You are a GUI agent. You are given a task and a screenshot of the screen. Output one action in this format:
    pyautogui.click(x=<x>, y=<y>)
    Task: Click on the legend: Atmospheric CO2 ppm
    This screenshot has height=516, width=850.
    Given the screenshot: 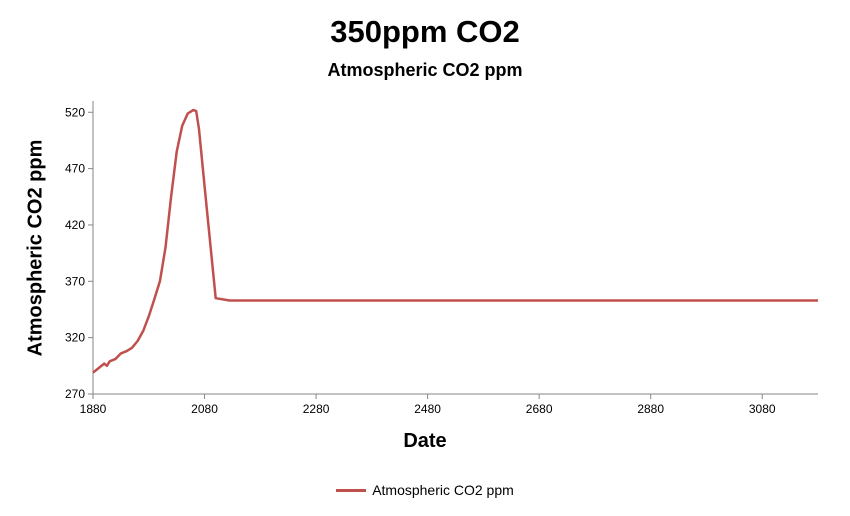 What is the action you would take?
    pyautogui.click(x=425, y=490)
    